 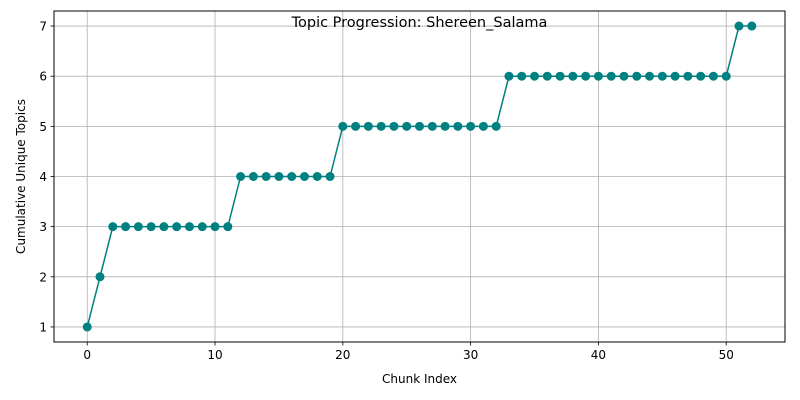 I want to click on y-tick-label: 2, so click(x=43, y=277).